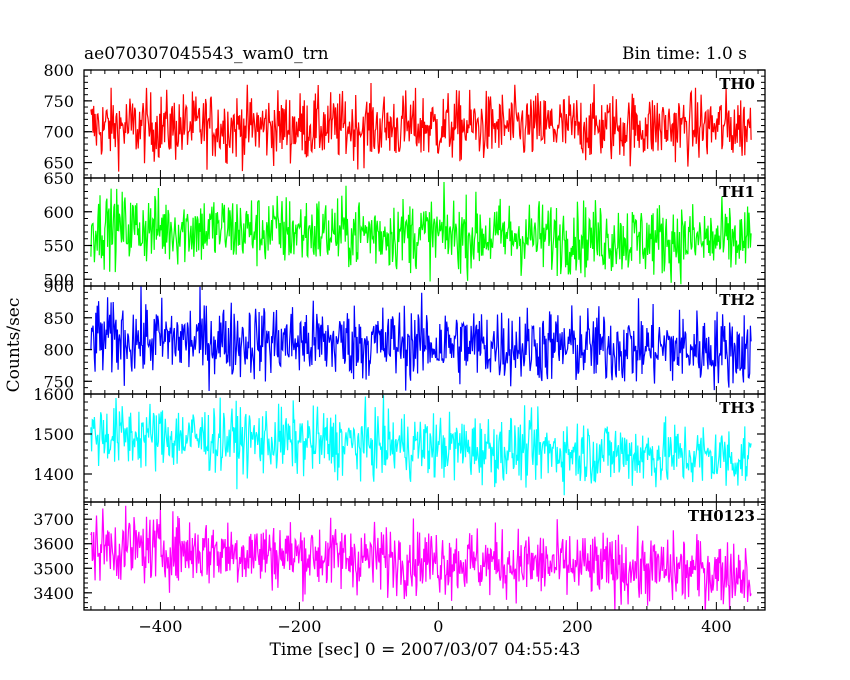 The width and height of the screenshot is (850, 680). What do you see at coordinates (299, 626) in the screenshot?
I see `x-tick-label: −200` at bounding box center [299, 626].